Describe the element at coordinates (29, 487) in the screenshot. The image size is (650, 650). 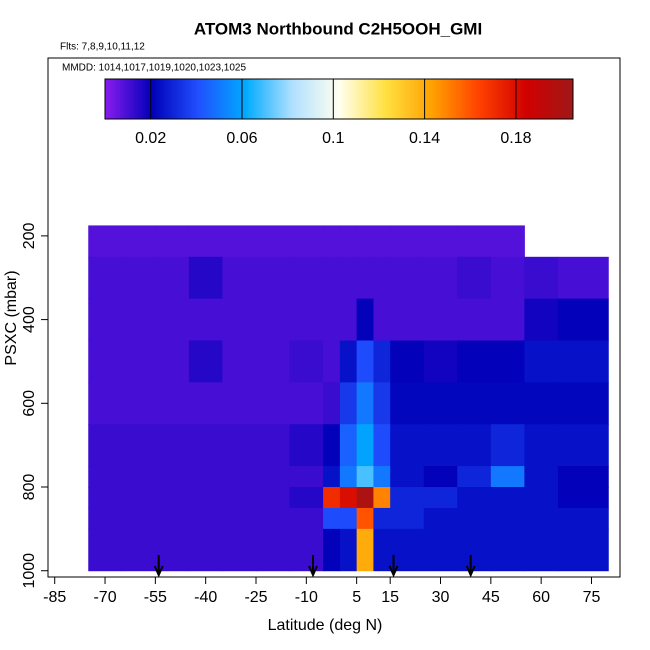
I see `y-tick-label: 800` at that location.